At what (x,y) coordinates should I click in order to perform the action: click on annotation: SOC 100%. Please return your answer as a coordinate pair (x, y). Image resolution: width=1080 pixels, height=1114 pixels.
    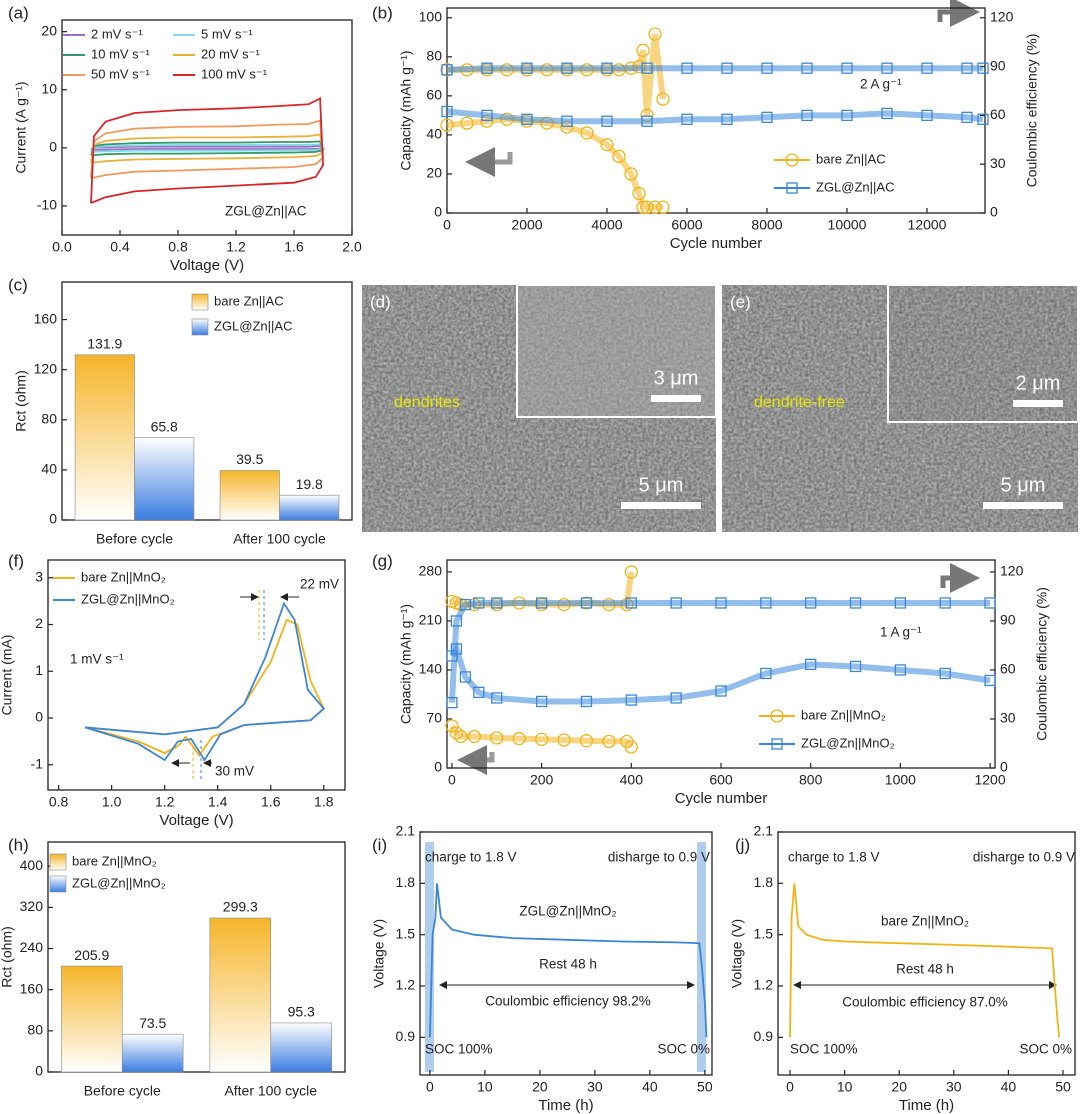
    Looking at the image, I should click on (459, 1049).